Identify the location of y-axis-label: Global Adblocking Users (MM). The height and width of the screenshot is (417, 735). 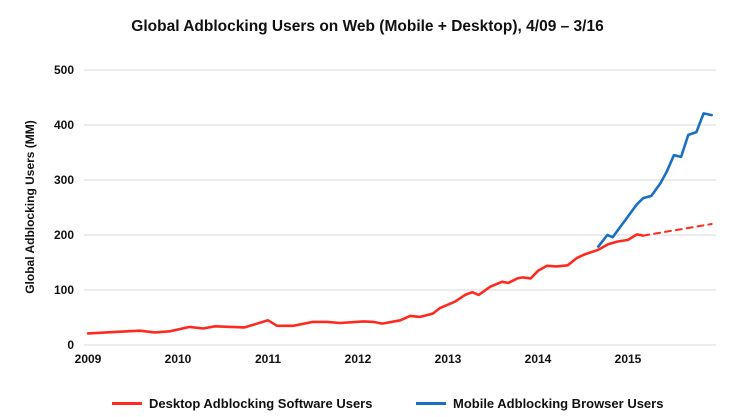
(30, 207).